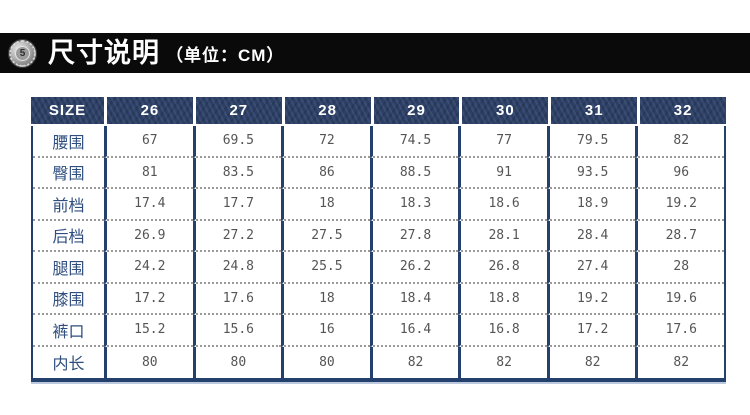  I want to click on row-label: 后档, so click(68, 236).